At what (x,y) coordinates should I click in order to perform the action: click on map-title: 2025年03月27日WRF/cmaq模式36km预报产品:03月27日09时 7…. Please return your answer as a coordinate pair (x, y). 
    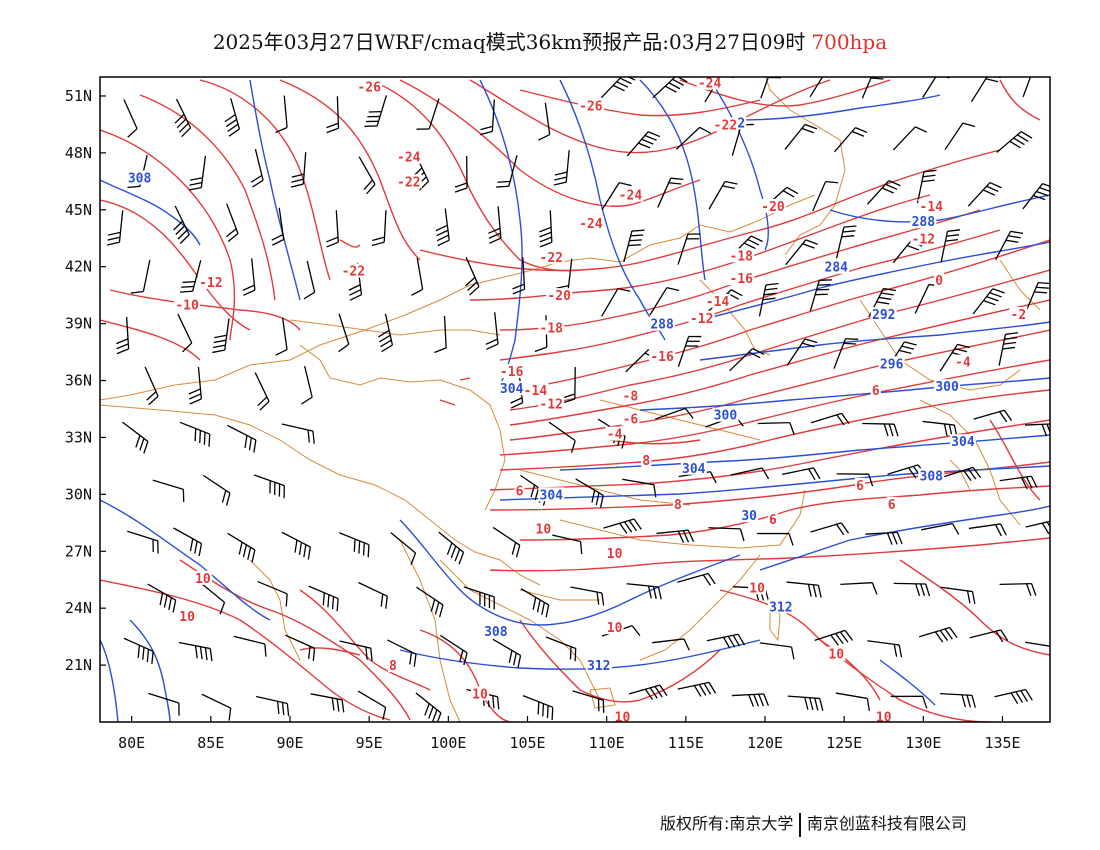
    Looking at the image, I should click on (550, 40).